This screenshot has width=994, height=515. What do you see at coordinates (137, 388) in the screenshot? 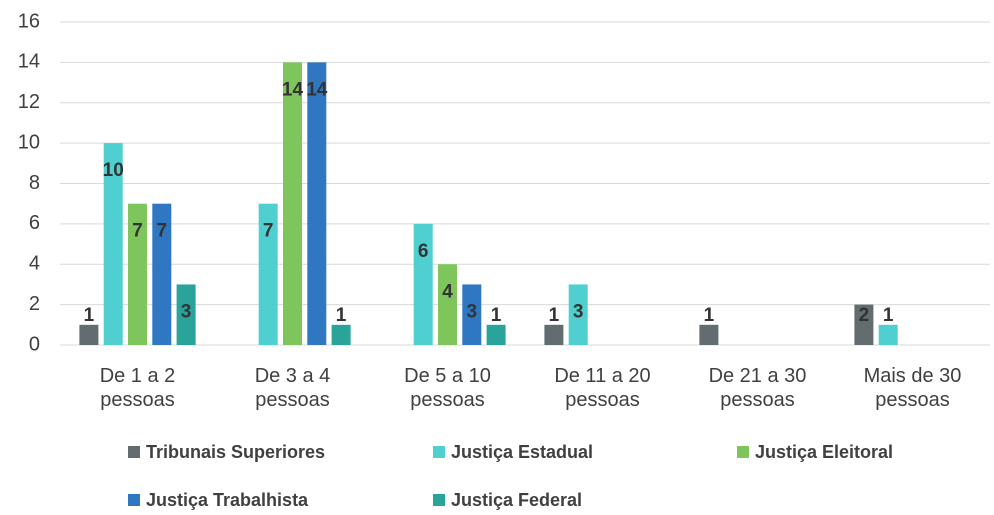
I see `x-tick-label: De 1 a 2 pessoas` at bounding box center [137, 388].